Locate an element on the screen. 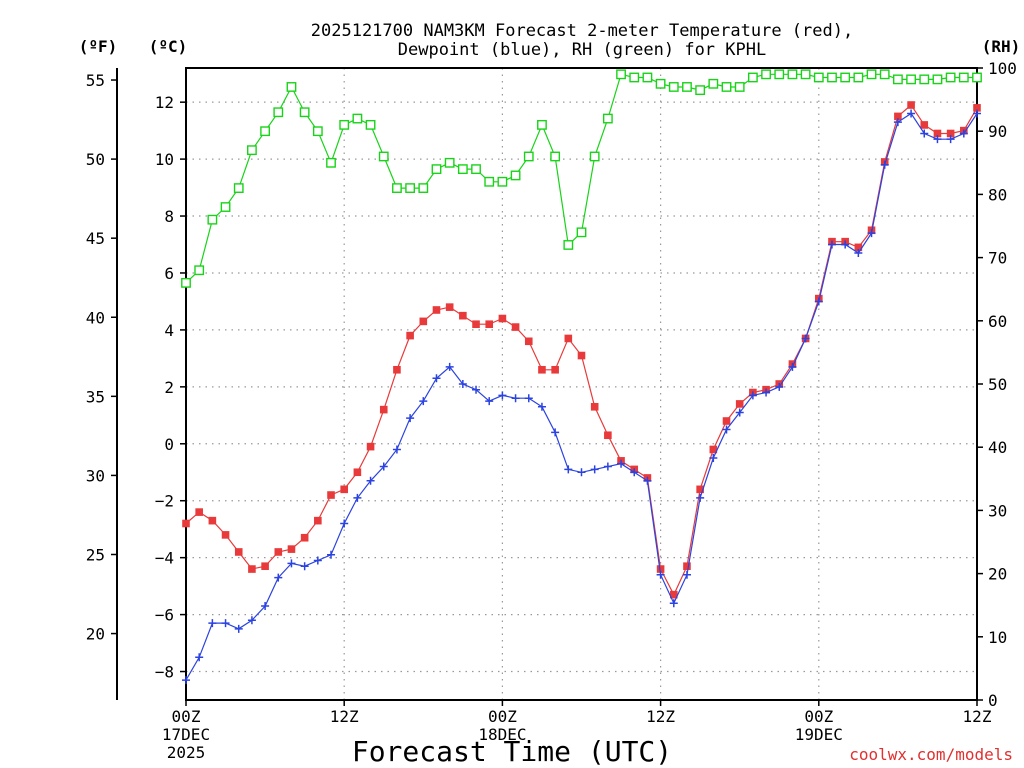 This screenshot has height=768, width=1024. celsius-axis-label: (ºC) is located at coordinates (168, 46).